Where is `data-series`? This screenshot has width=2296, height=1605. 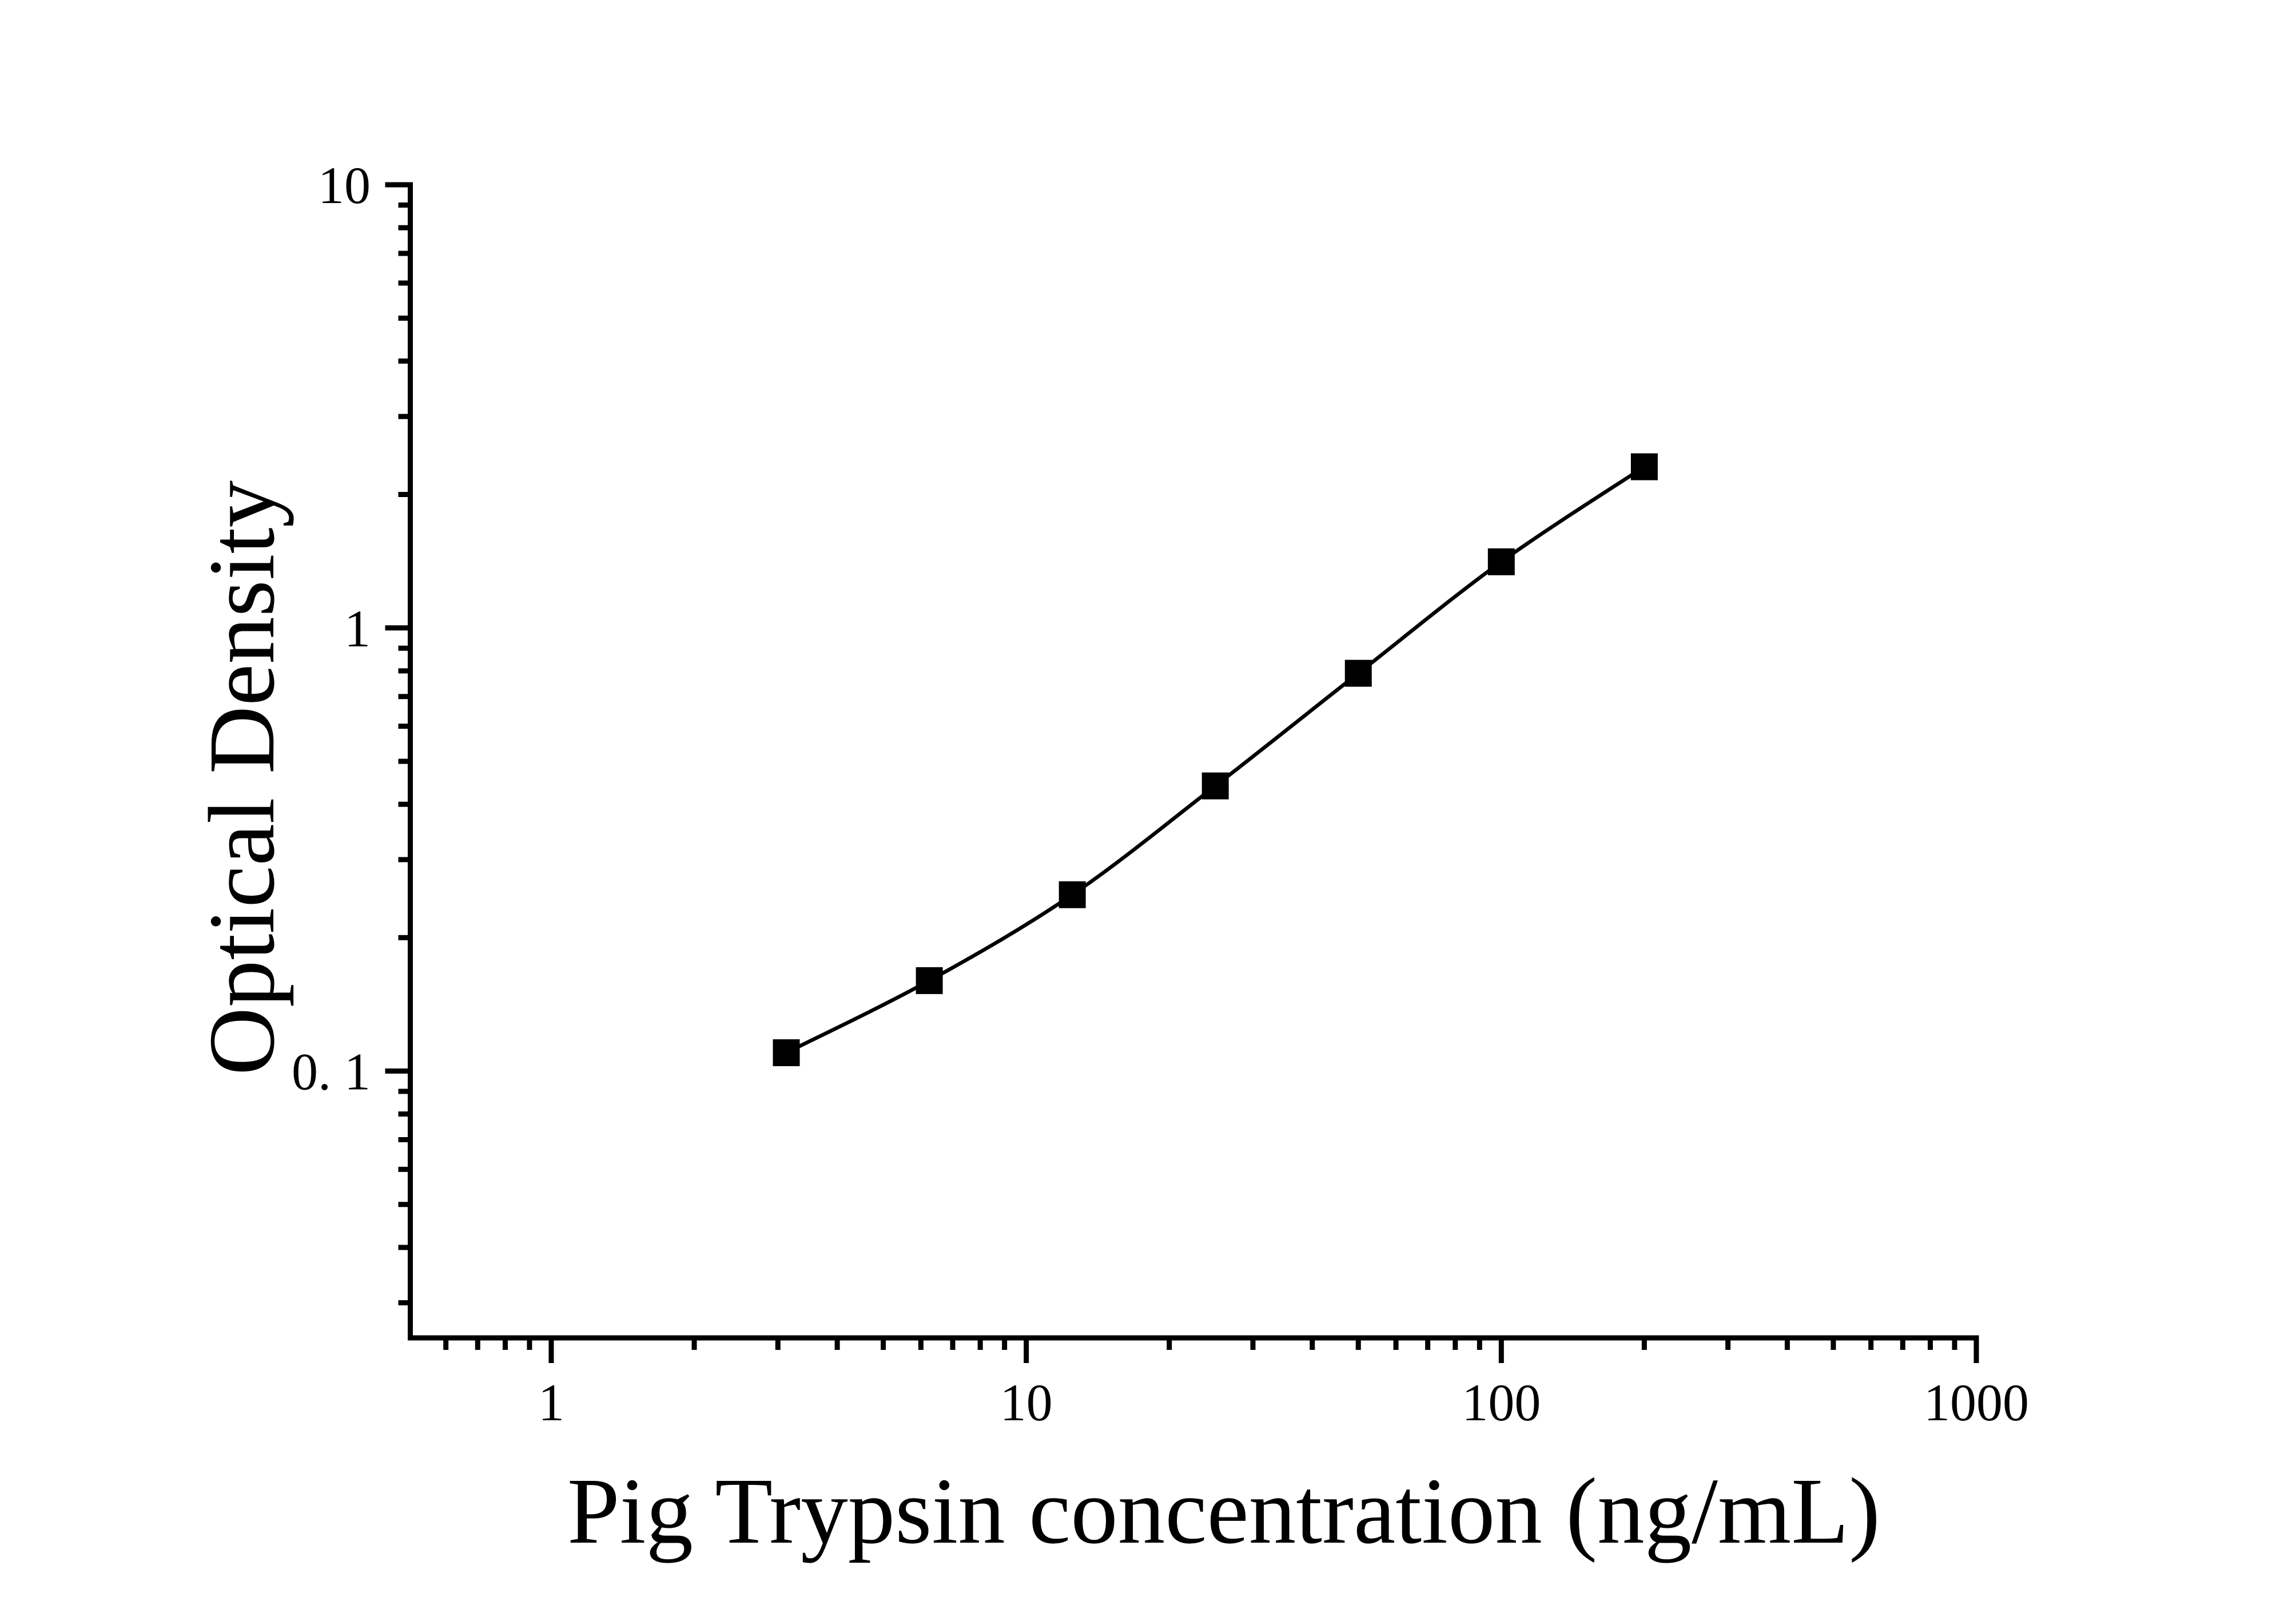
data-series is located at coordinates (1215, 759).